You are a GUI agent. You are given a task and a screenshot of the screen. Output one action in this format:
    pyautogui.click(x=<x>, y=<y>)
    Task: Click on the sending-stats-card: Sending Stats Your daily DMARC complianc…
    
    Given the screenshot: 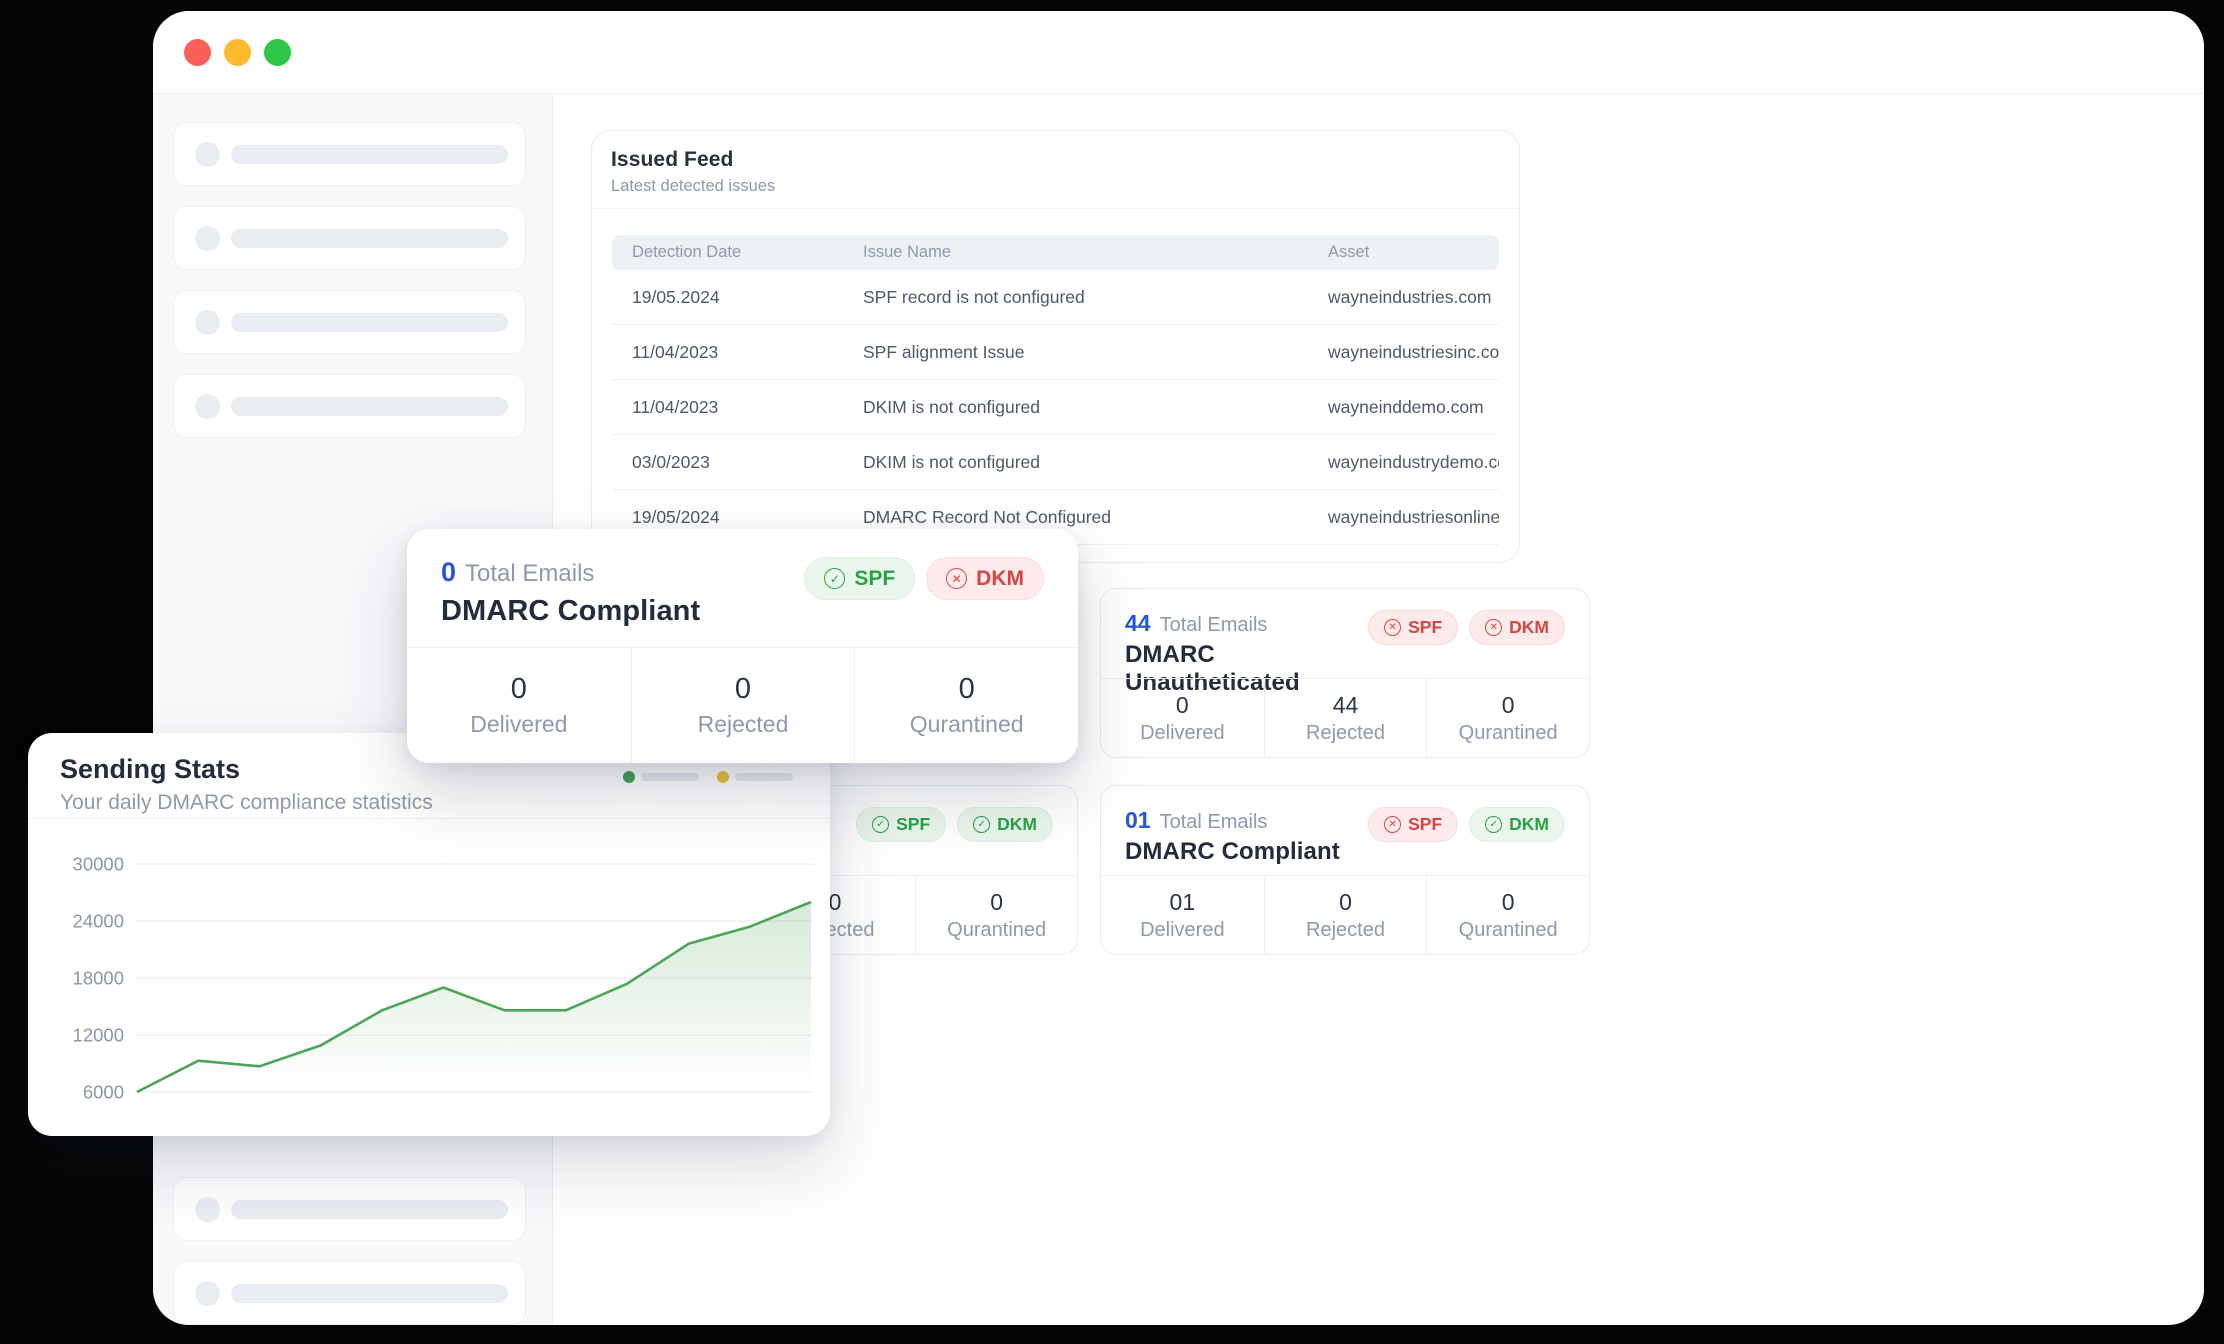 What is the action you would take?
    pyautogui.click(x=429, y=934)
    